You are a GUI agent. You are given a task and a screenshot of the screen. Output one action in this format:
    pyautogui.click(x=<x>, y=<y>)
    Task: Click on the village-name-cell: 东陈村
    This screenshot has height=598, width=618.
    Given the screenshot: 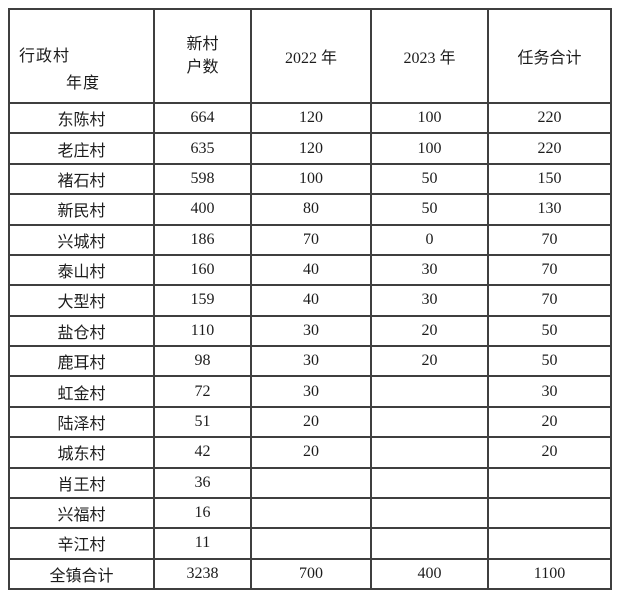 What is the action you would take?
    pyautogui.click(x=81, y=118)
    